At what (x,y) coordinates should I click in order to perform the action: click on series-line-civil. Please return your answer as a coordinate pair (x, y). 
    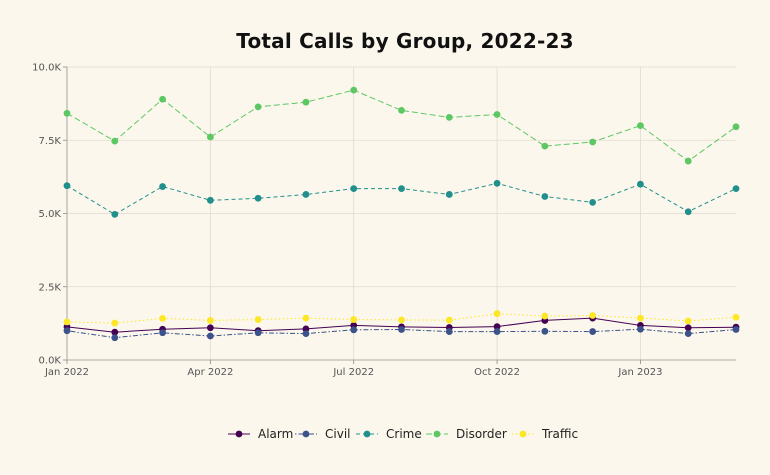
    Looking at the image, I should click on (401, 333).